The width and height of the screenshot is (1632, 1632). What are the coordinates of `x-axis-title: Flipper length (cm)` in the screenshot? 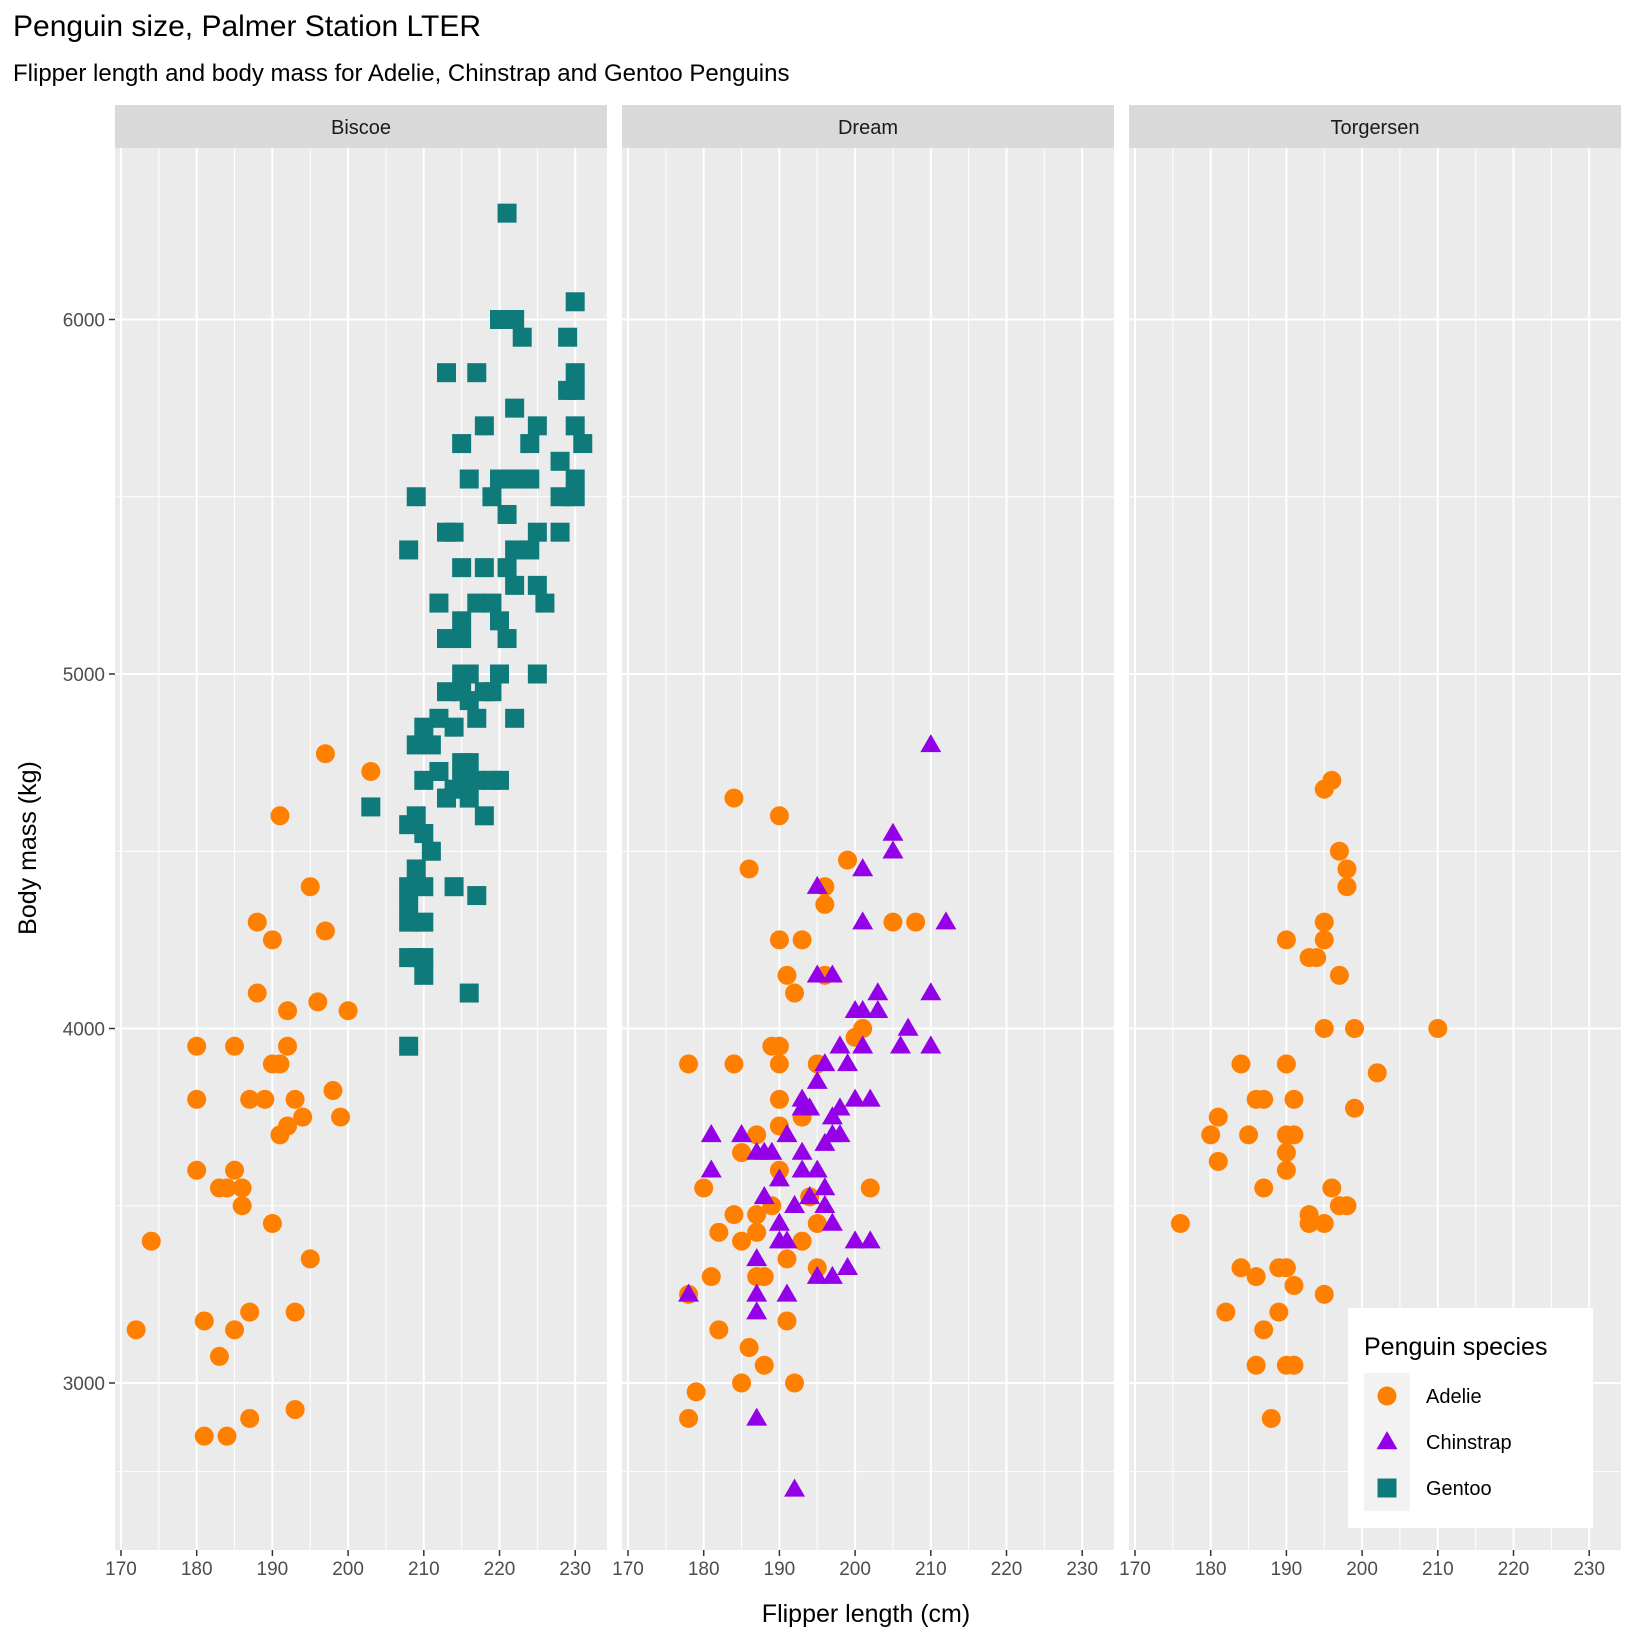 It's located at (866, 1614).